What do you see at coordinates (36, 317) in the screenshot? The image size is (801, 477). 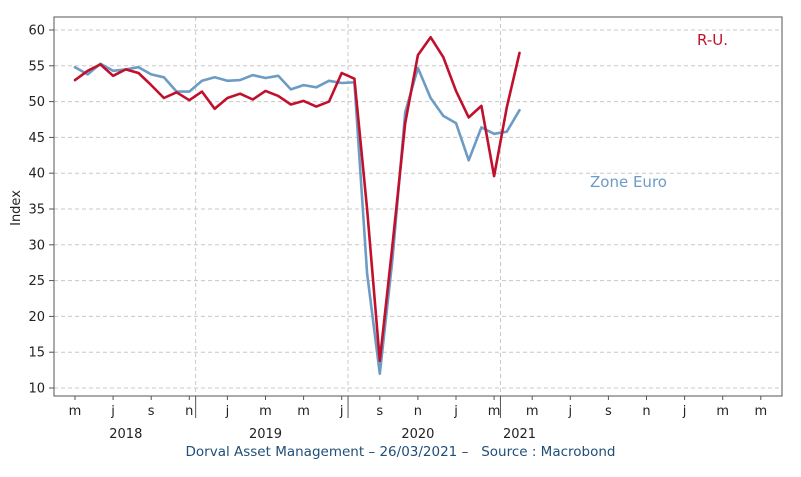 I see `y-tick-label: 20` at bounding box center [36, 317].